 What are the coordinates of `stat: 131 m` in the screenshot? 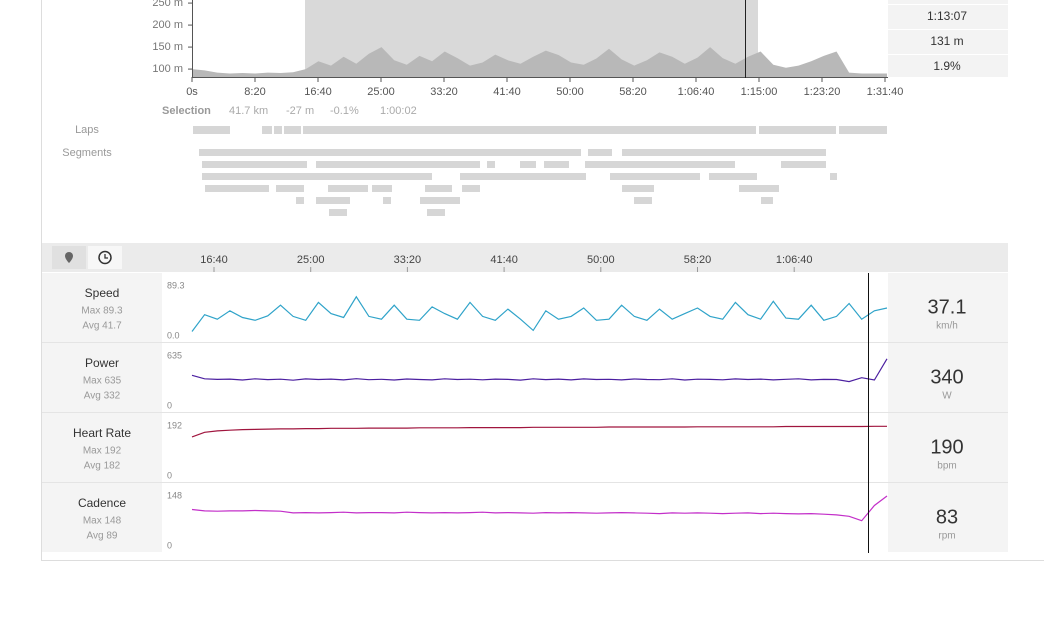 It's located at (946, 41).